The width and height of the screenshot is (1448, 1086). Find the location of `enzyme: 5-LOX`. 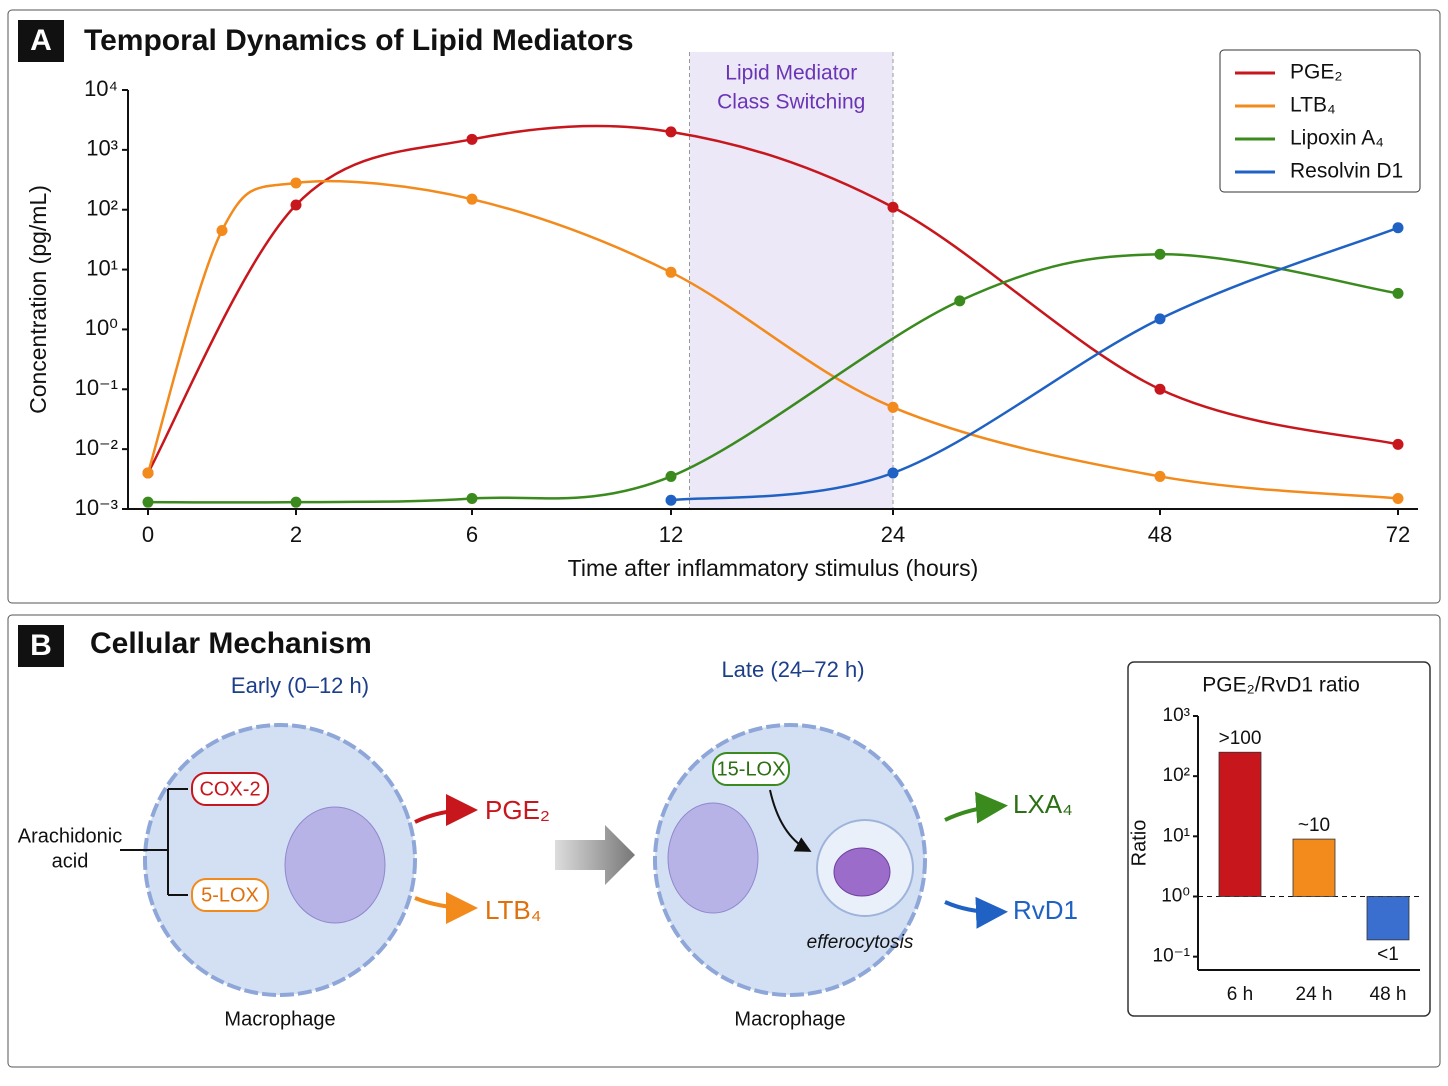

enzyme: 5-LOX is located at coordinates (230, 895).